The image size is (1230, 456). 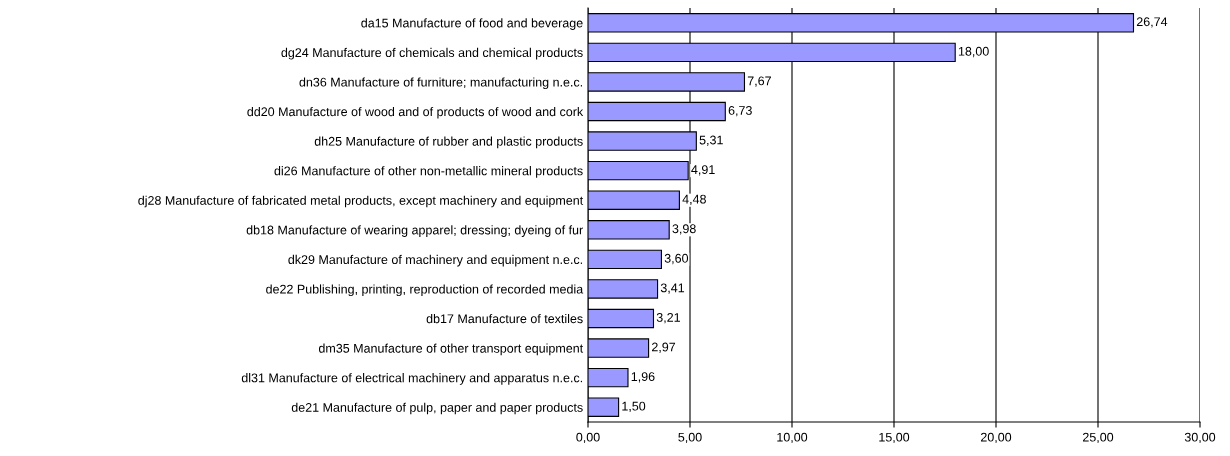 What do you see at coordinates (894, 438) in the screenshot?
I see `x-tick-label: 15,00` at bounding box center [894, 438].